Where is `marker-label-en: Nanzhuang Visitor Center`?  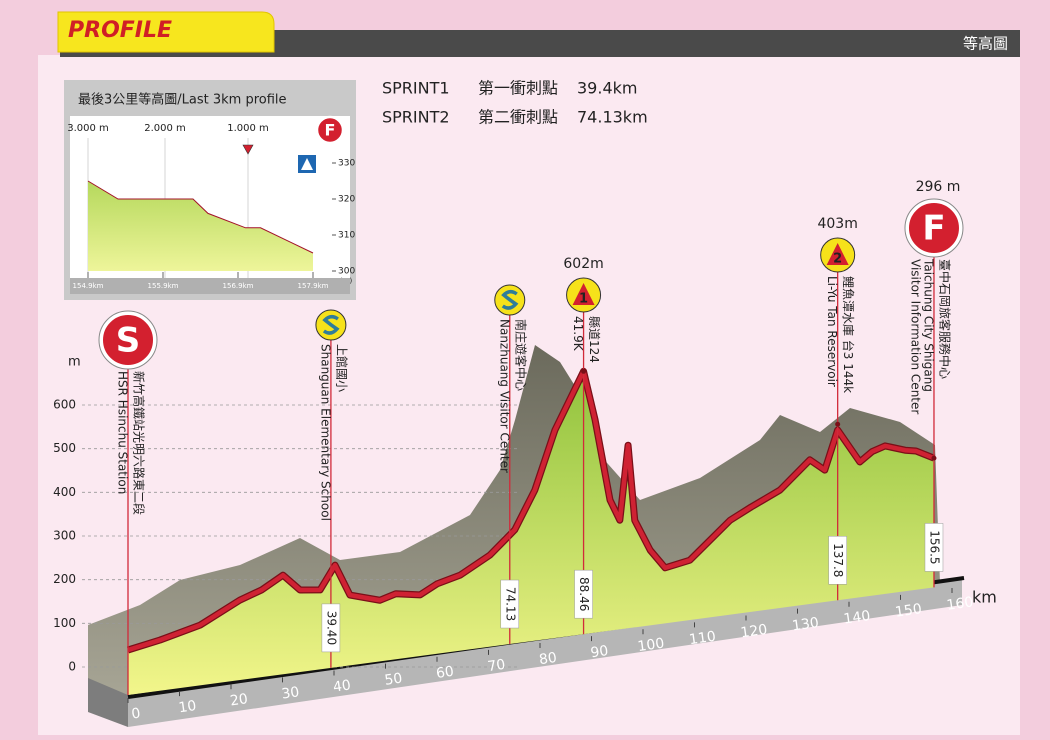 marker-label-en: Nanzhuang Visitor Center is located at coordinates (504, 396).